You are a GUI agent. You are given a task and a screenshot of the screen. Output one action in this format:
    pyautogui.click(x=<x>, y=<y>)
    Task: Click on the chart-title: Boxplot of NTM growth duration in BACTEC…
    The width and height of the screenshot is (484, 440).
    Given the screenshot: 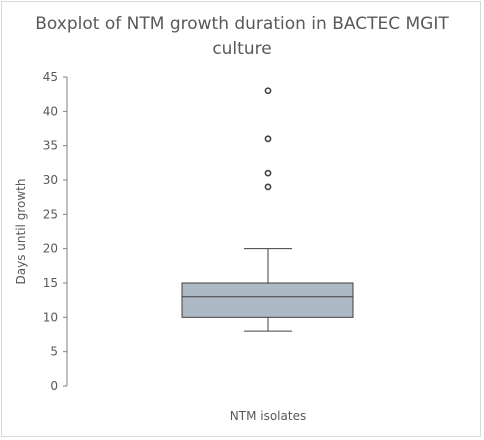 What is the action you would take?
    pyautogui.click(x=242, y=37)
    